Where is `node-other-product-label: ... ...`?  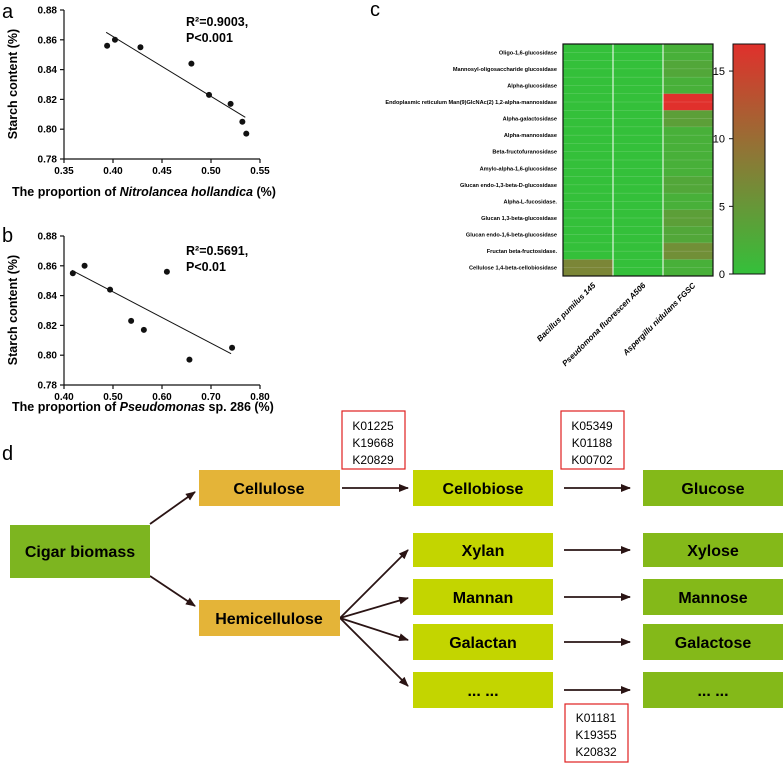 node-other-product-label: ... ... is located at coordinates (712, 691).